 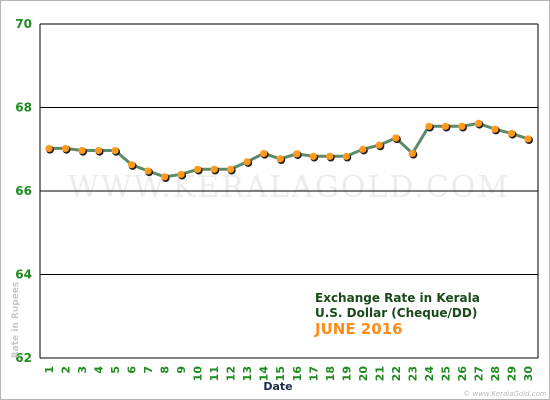 I want to click on x-tick-label: 20, so click(x=363, y=374).